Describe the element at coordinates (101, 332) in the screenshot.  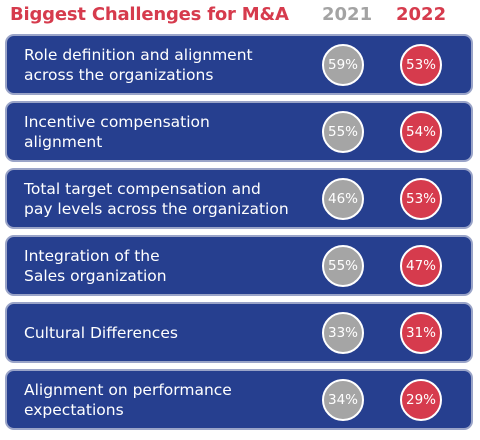
I see `challenge-label: Cultural Differences` at that location.